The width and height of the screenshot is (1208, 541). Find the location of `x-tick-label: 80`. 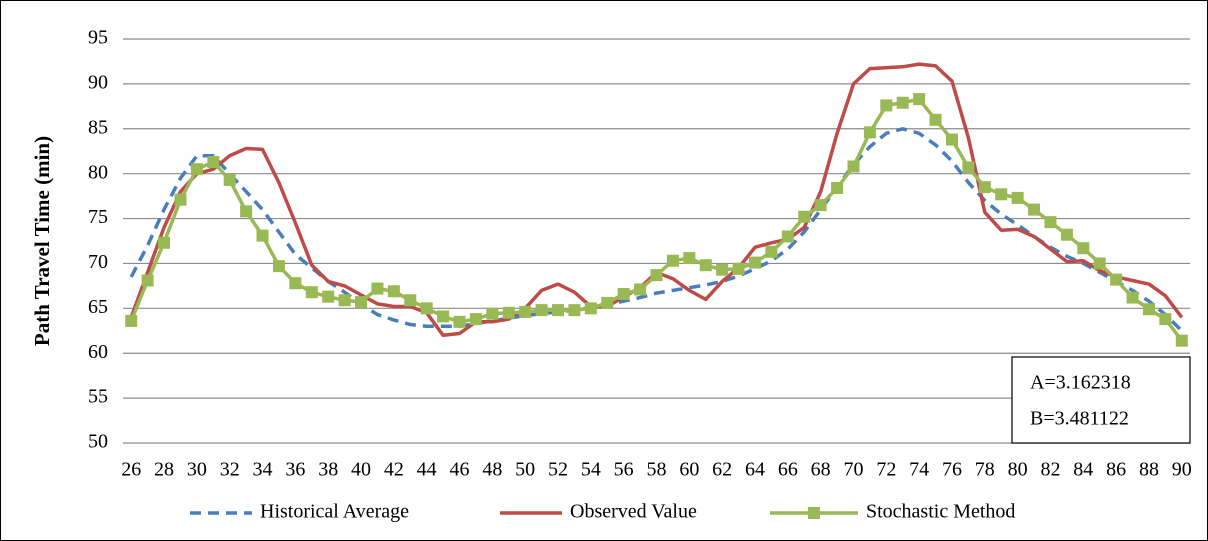

x-tick-label: 80 is located at coordinates (1018, 470).